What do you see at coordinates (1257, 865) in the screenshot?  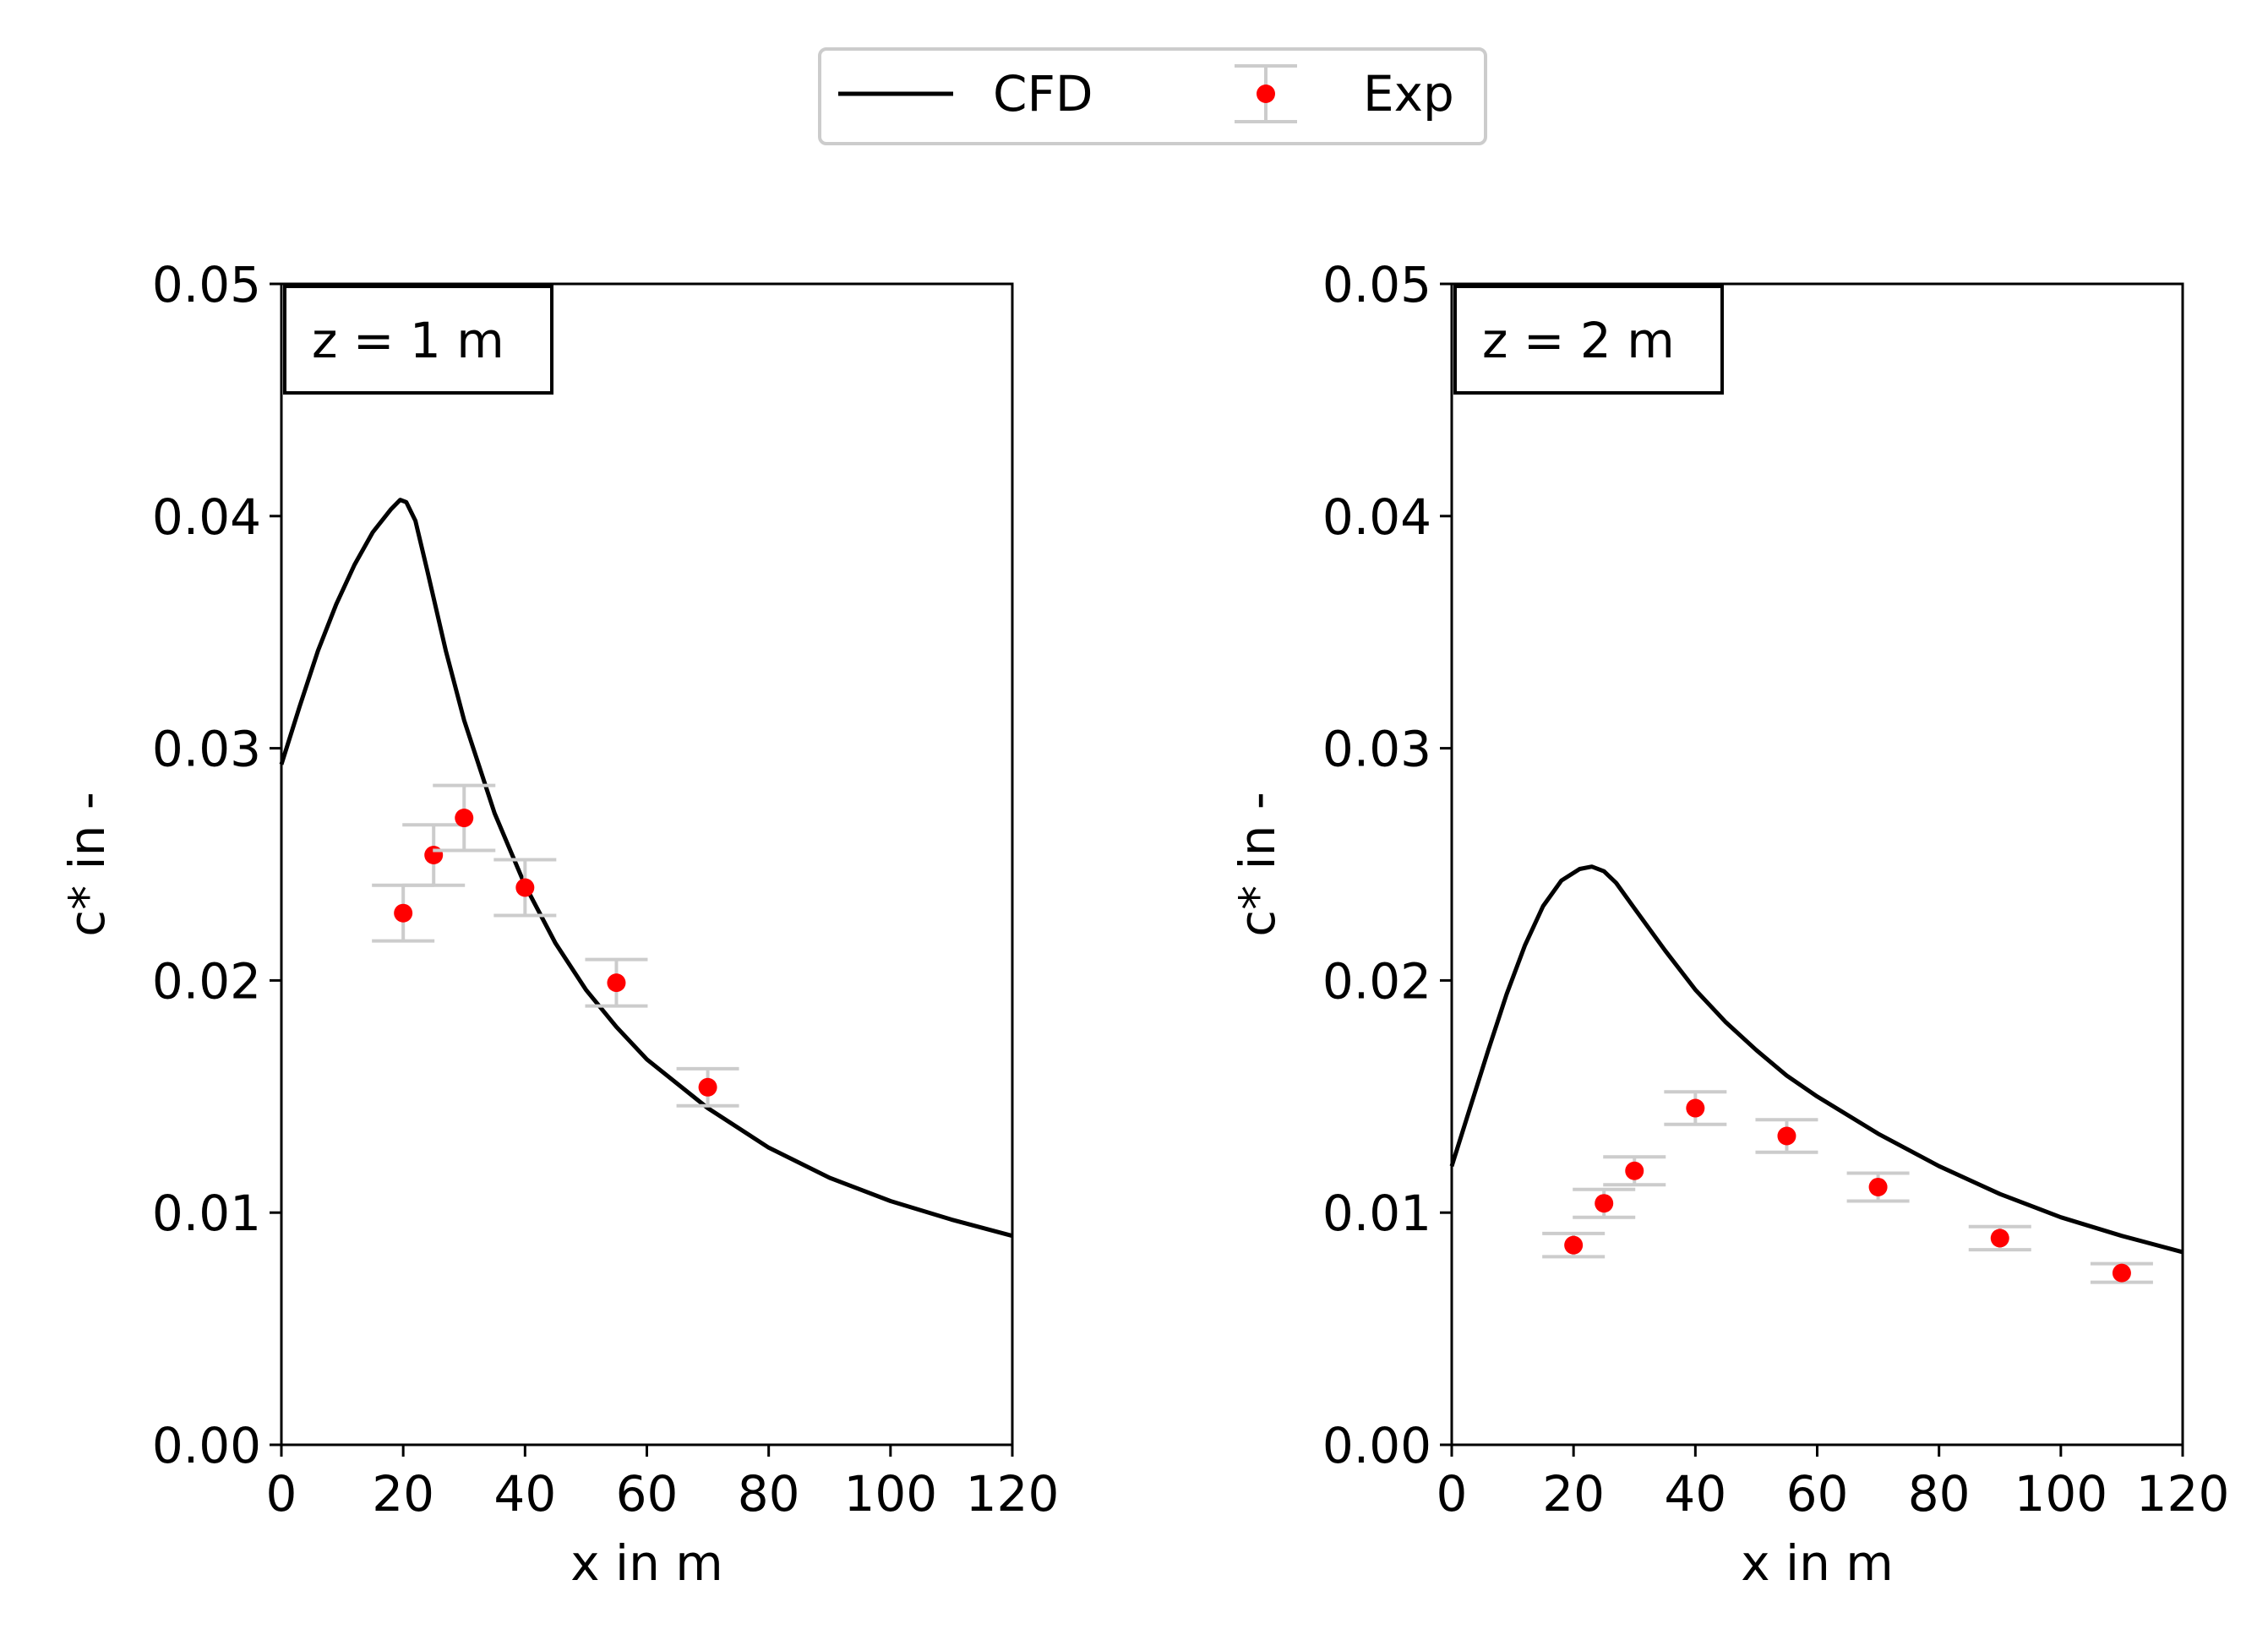 I see `panel-z2-y-axis-label: c* in -` at bounding box center [1257, 865].